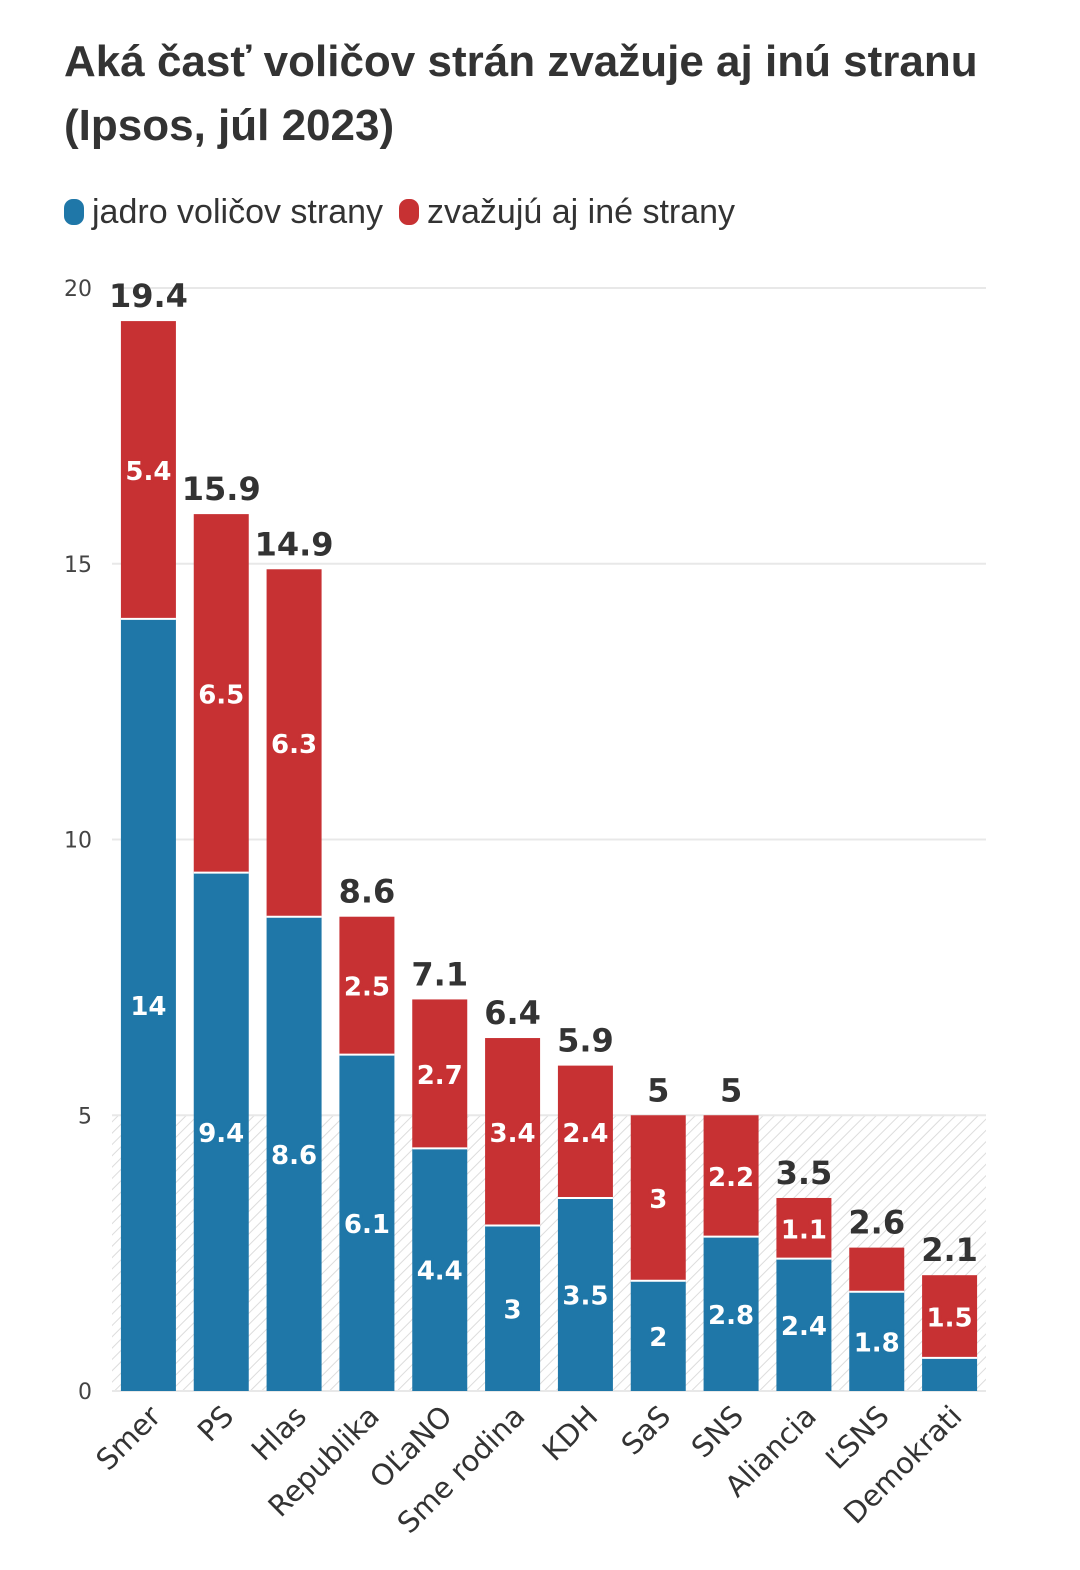  I want to click on y-tick-label: 15, so click(78, 565).